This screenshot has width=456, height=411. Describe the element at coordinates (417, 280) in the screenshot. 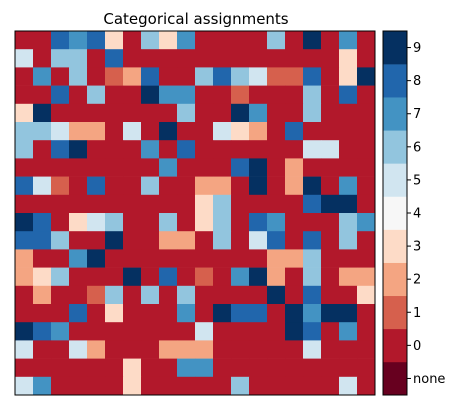

I see `colorbar-tick-label: 2` at that location.